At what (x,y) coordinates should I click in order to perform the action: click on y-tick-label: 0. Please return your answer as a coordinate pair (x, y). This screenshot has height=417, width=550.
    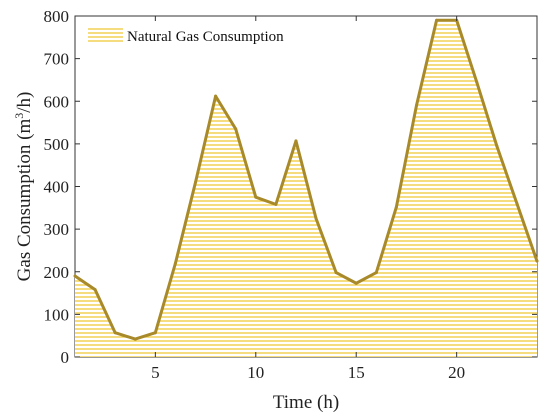
    Looking at the image, I should click on (65, 357).